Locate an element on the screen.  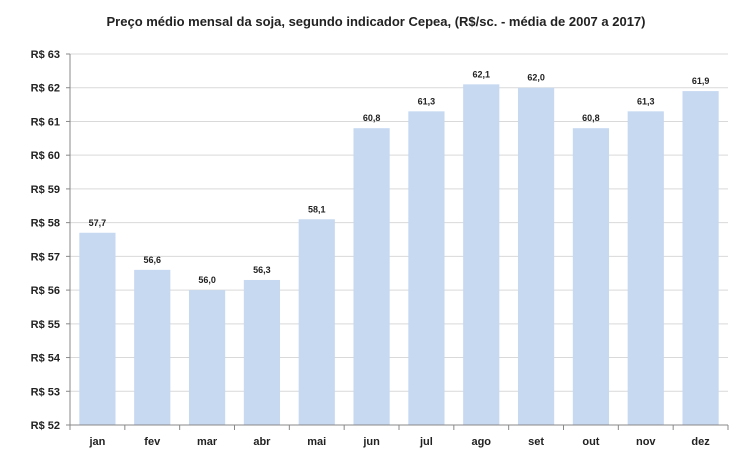
y-tick-label: R$ 53 is located at coordinates (45, 392).